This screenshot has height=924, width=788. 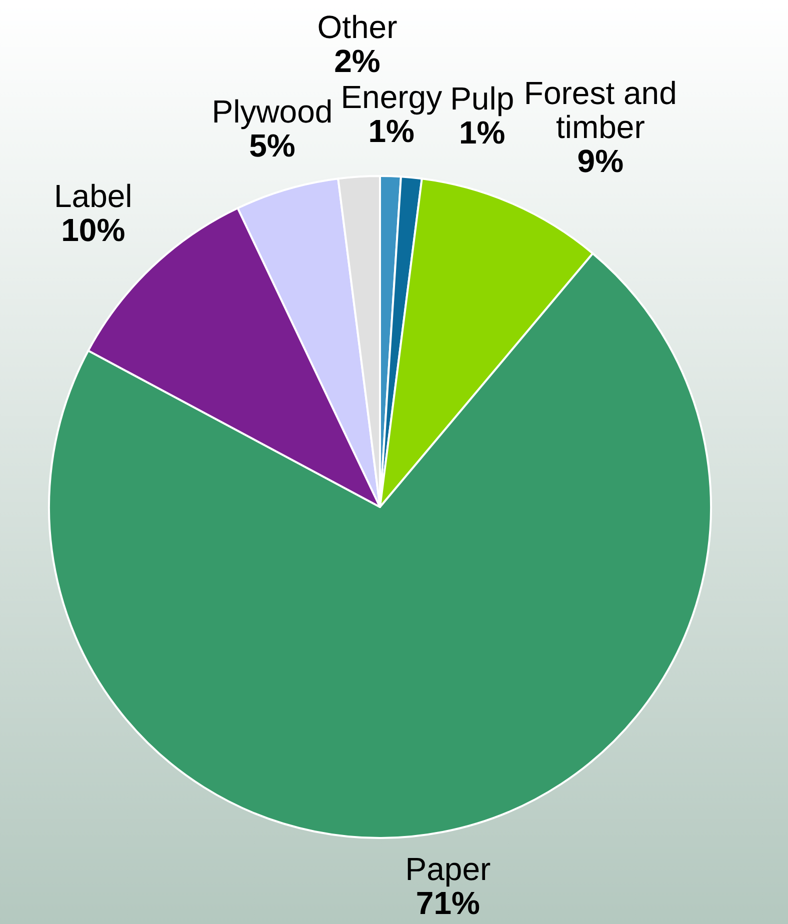 I want to click on data-label: 1%, so click(x=391, y=131).